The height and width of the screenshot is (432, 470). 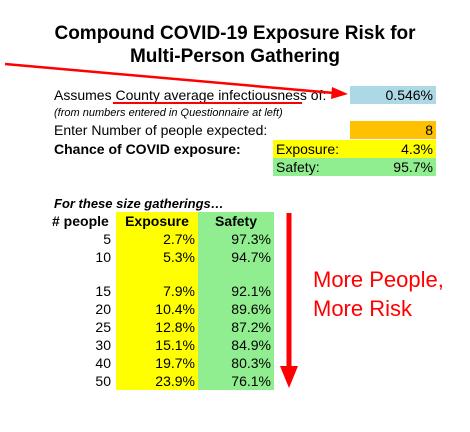 I want to click on row-safety: 89.6%, so click(x=251, y=309).